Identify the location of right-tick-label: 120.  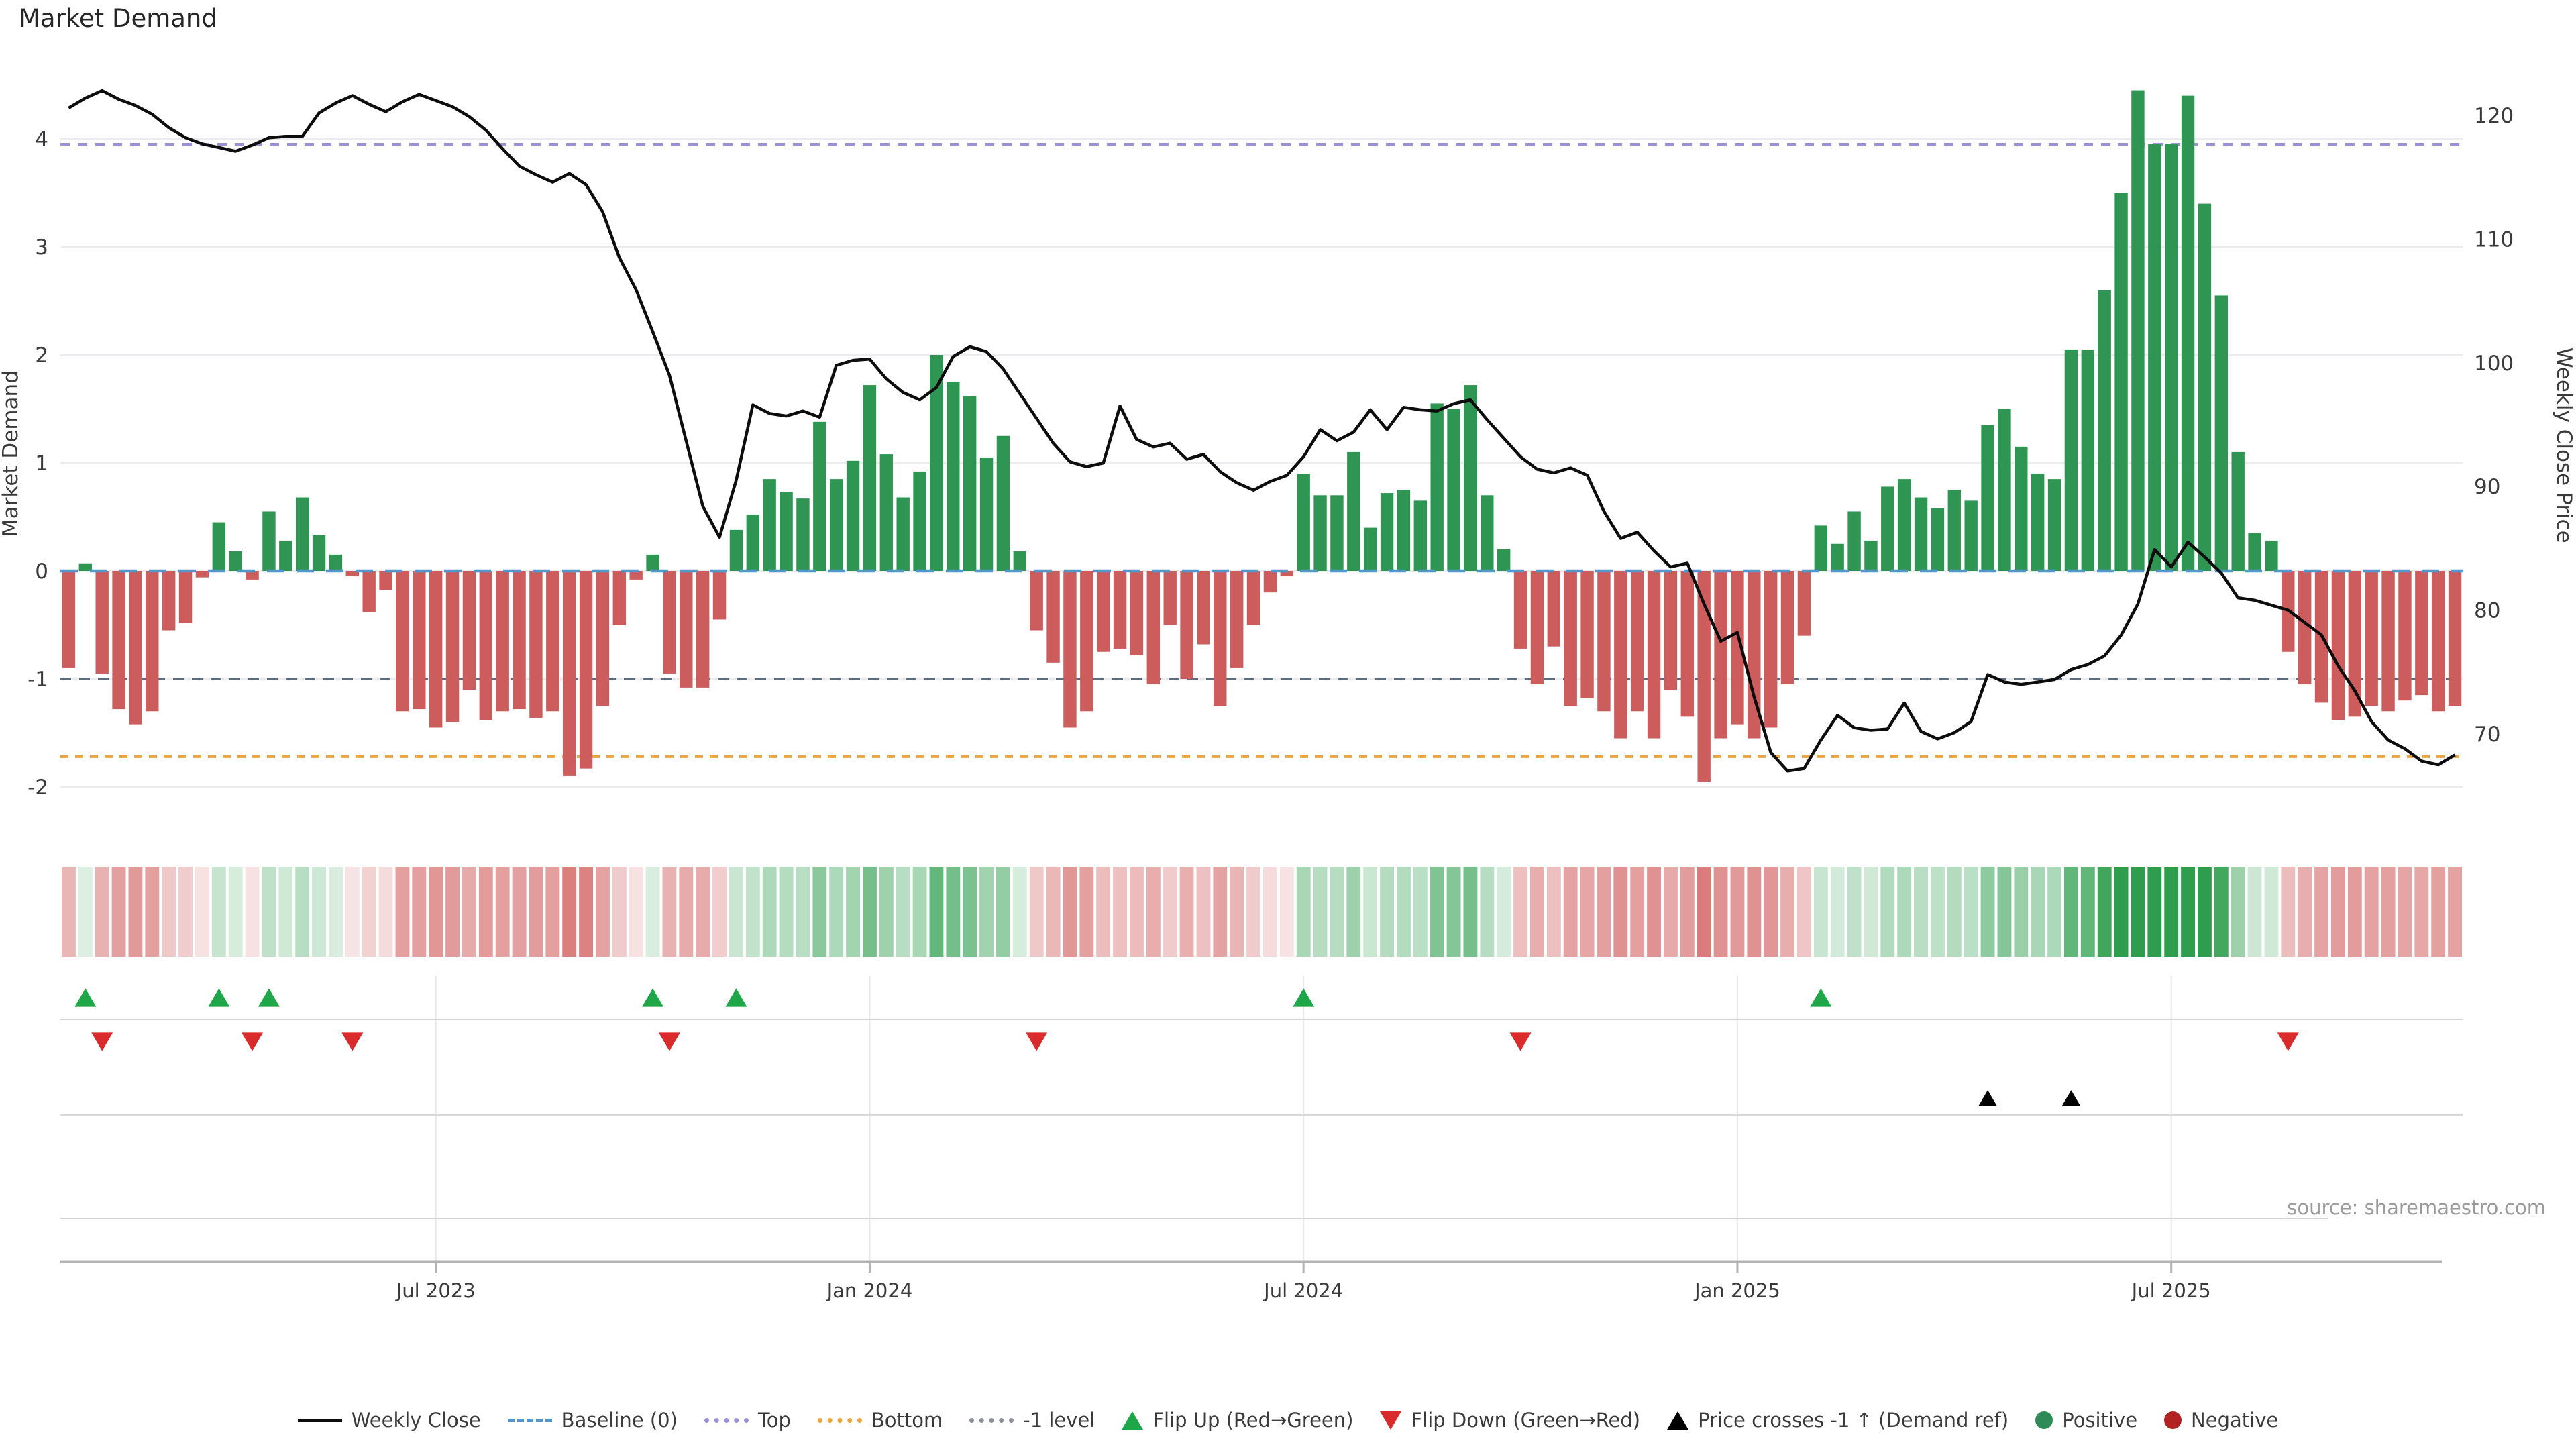
(2494, 116).